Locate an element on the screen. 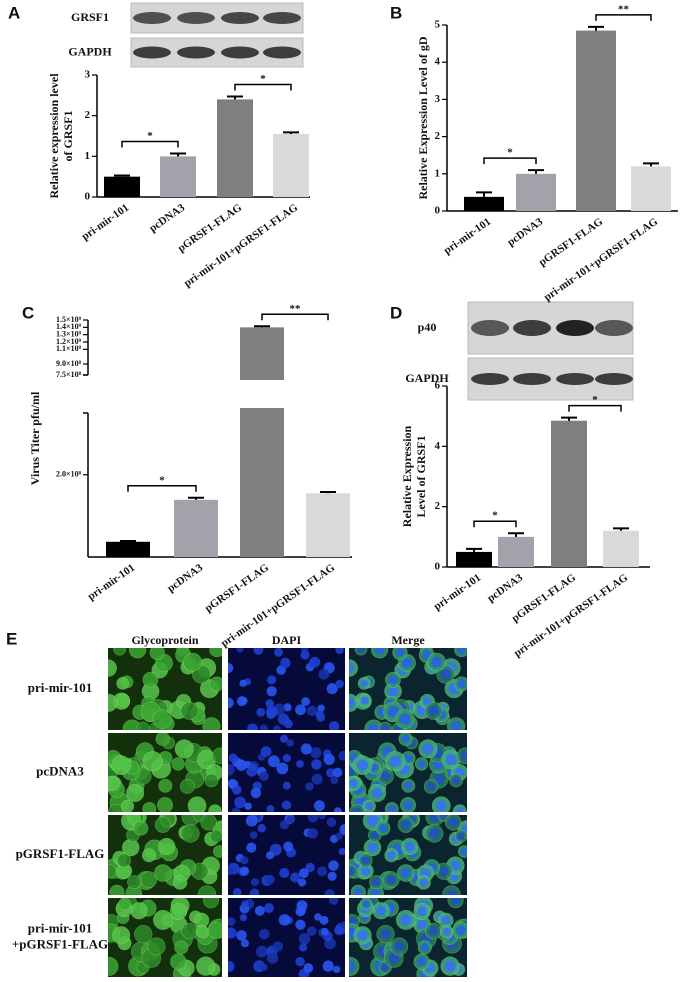  significance-label: * is located at coordinates (162, 480).